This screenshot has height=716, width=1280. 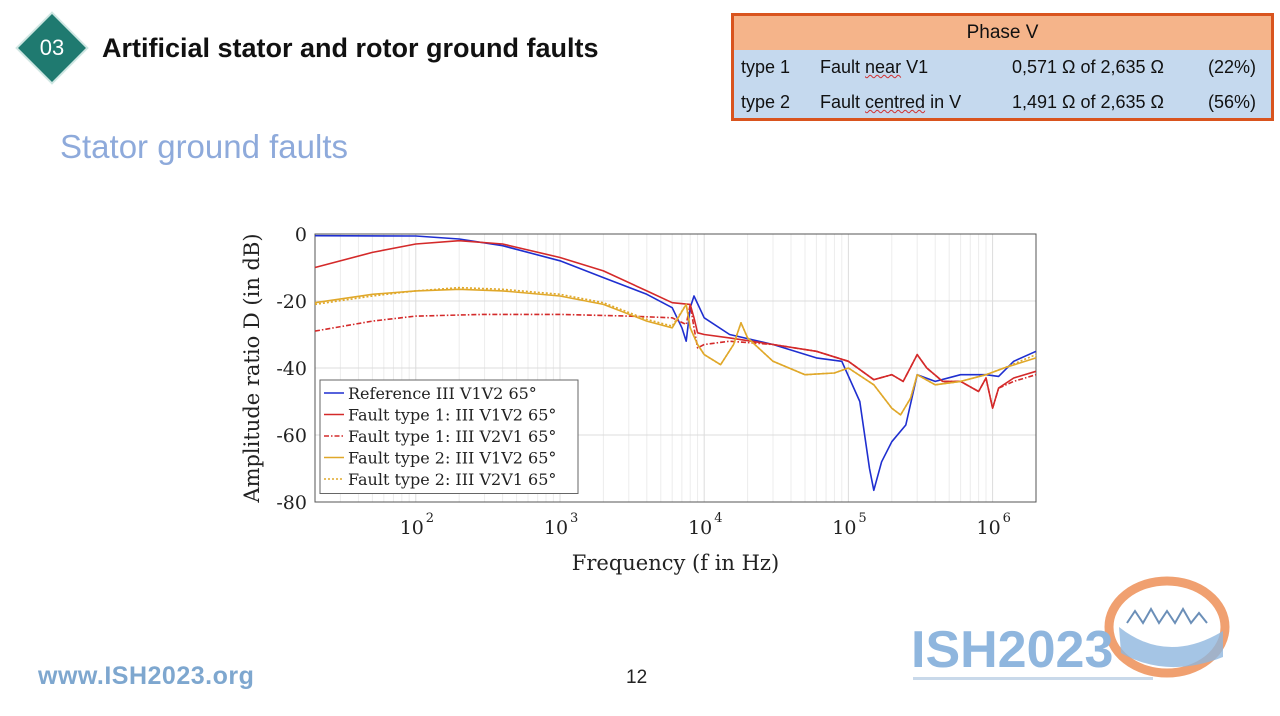 What do you see at coordinates (452, 436) in the screenshot?
I see `legend-entry: Fault type 1: III V2V1 65°` at bounding box center [452, 436].